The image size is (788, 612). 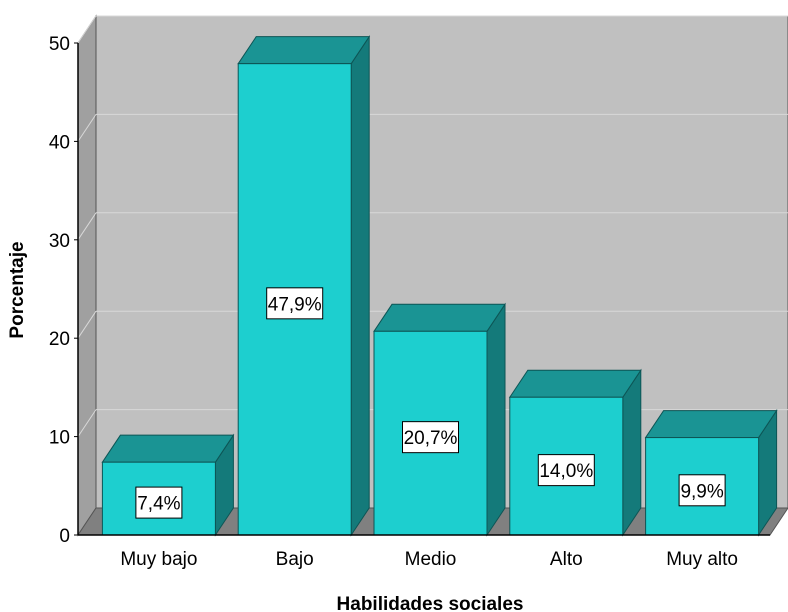 What do you see at coordinates (64, 536) in the screenshot?
I see `y-tick-label: 0` at bounding box center [64, 536].